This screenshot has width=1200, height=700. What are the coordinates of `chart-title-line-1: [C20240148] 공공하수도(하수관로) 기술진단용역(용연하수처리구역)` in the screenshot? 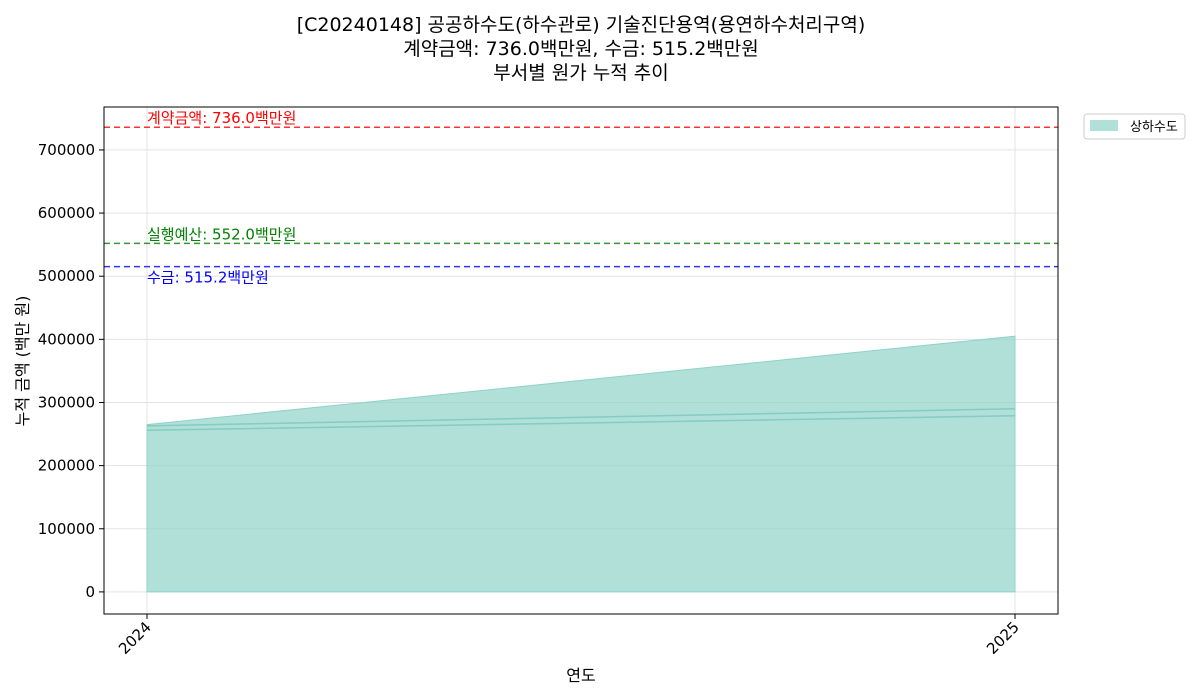 It's located at (581, 25).